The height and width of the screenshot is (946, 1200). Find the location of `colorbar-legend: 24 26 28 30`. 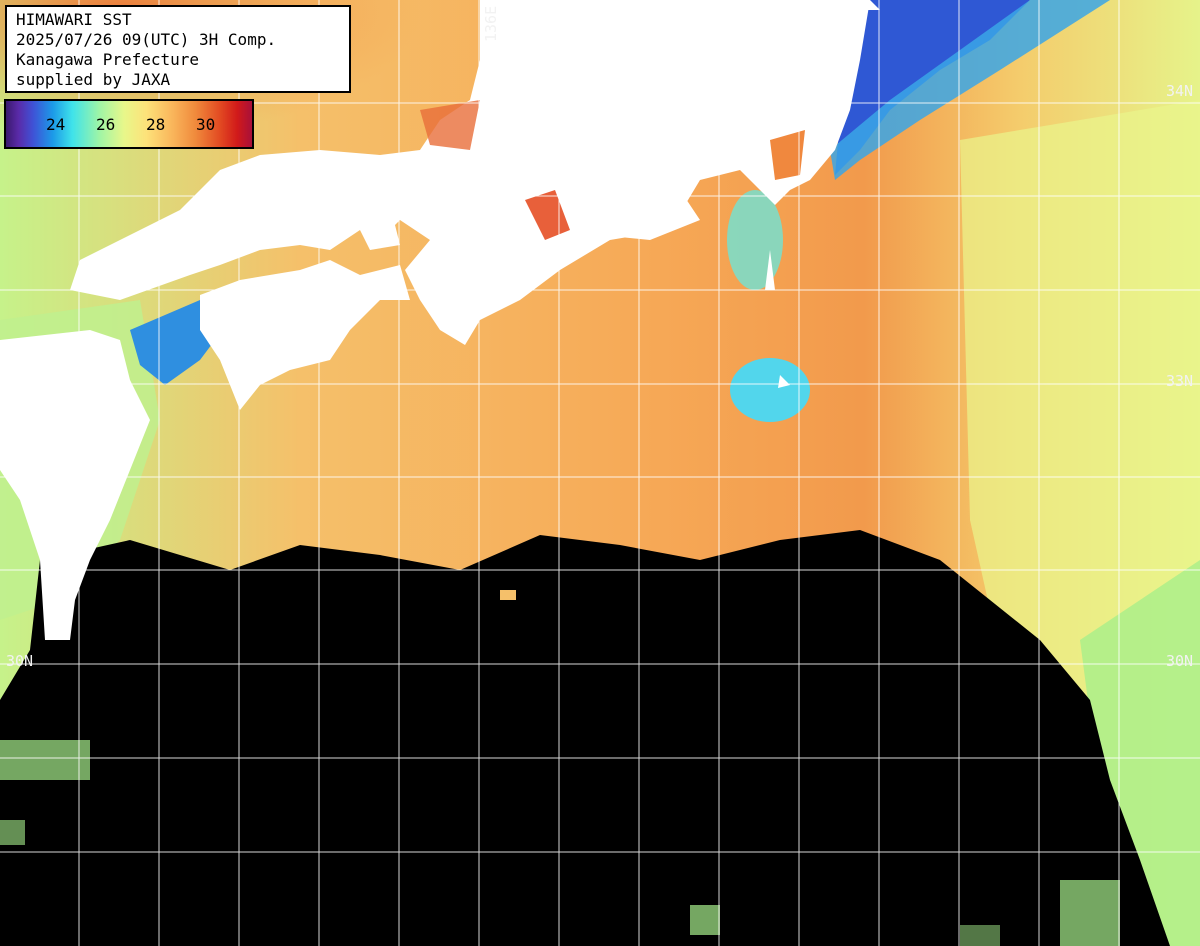

colorbar-legend: 24 26 28 30 is located at coordinates (129, 124).